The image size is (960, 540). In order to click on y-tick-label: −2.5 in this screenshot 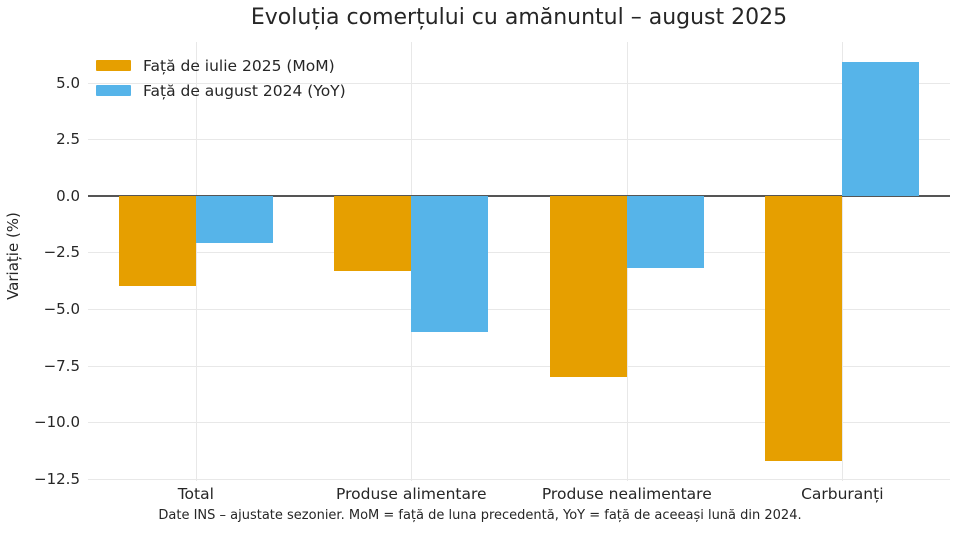, I will do `click(61, 252)`.